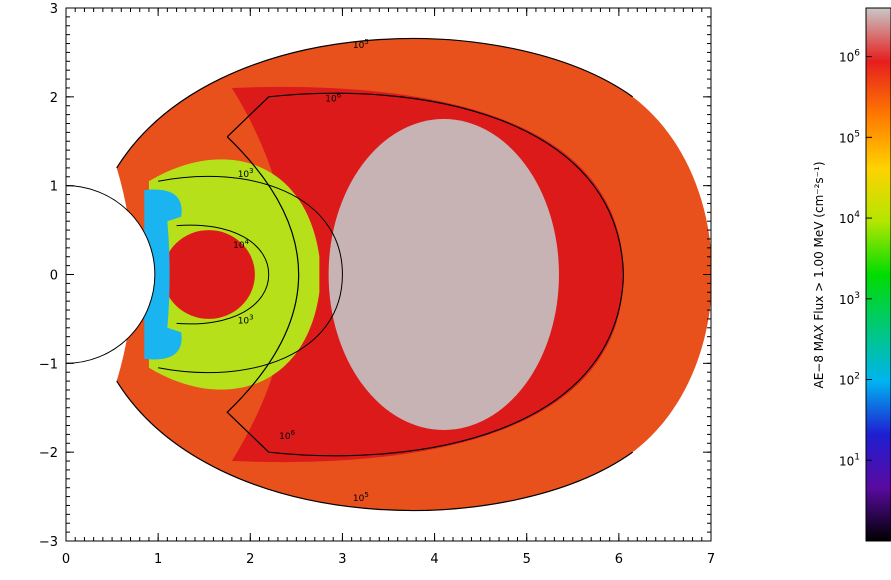 This screenshot has width=891, height=580. What do you see at coordinates (66, 559) in the screenshot?
I see `x-tick-label: 0` at bounding box center [66, 559].